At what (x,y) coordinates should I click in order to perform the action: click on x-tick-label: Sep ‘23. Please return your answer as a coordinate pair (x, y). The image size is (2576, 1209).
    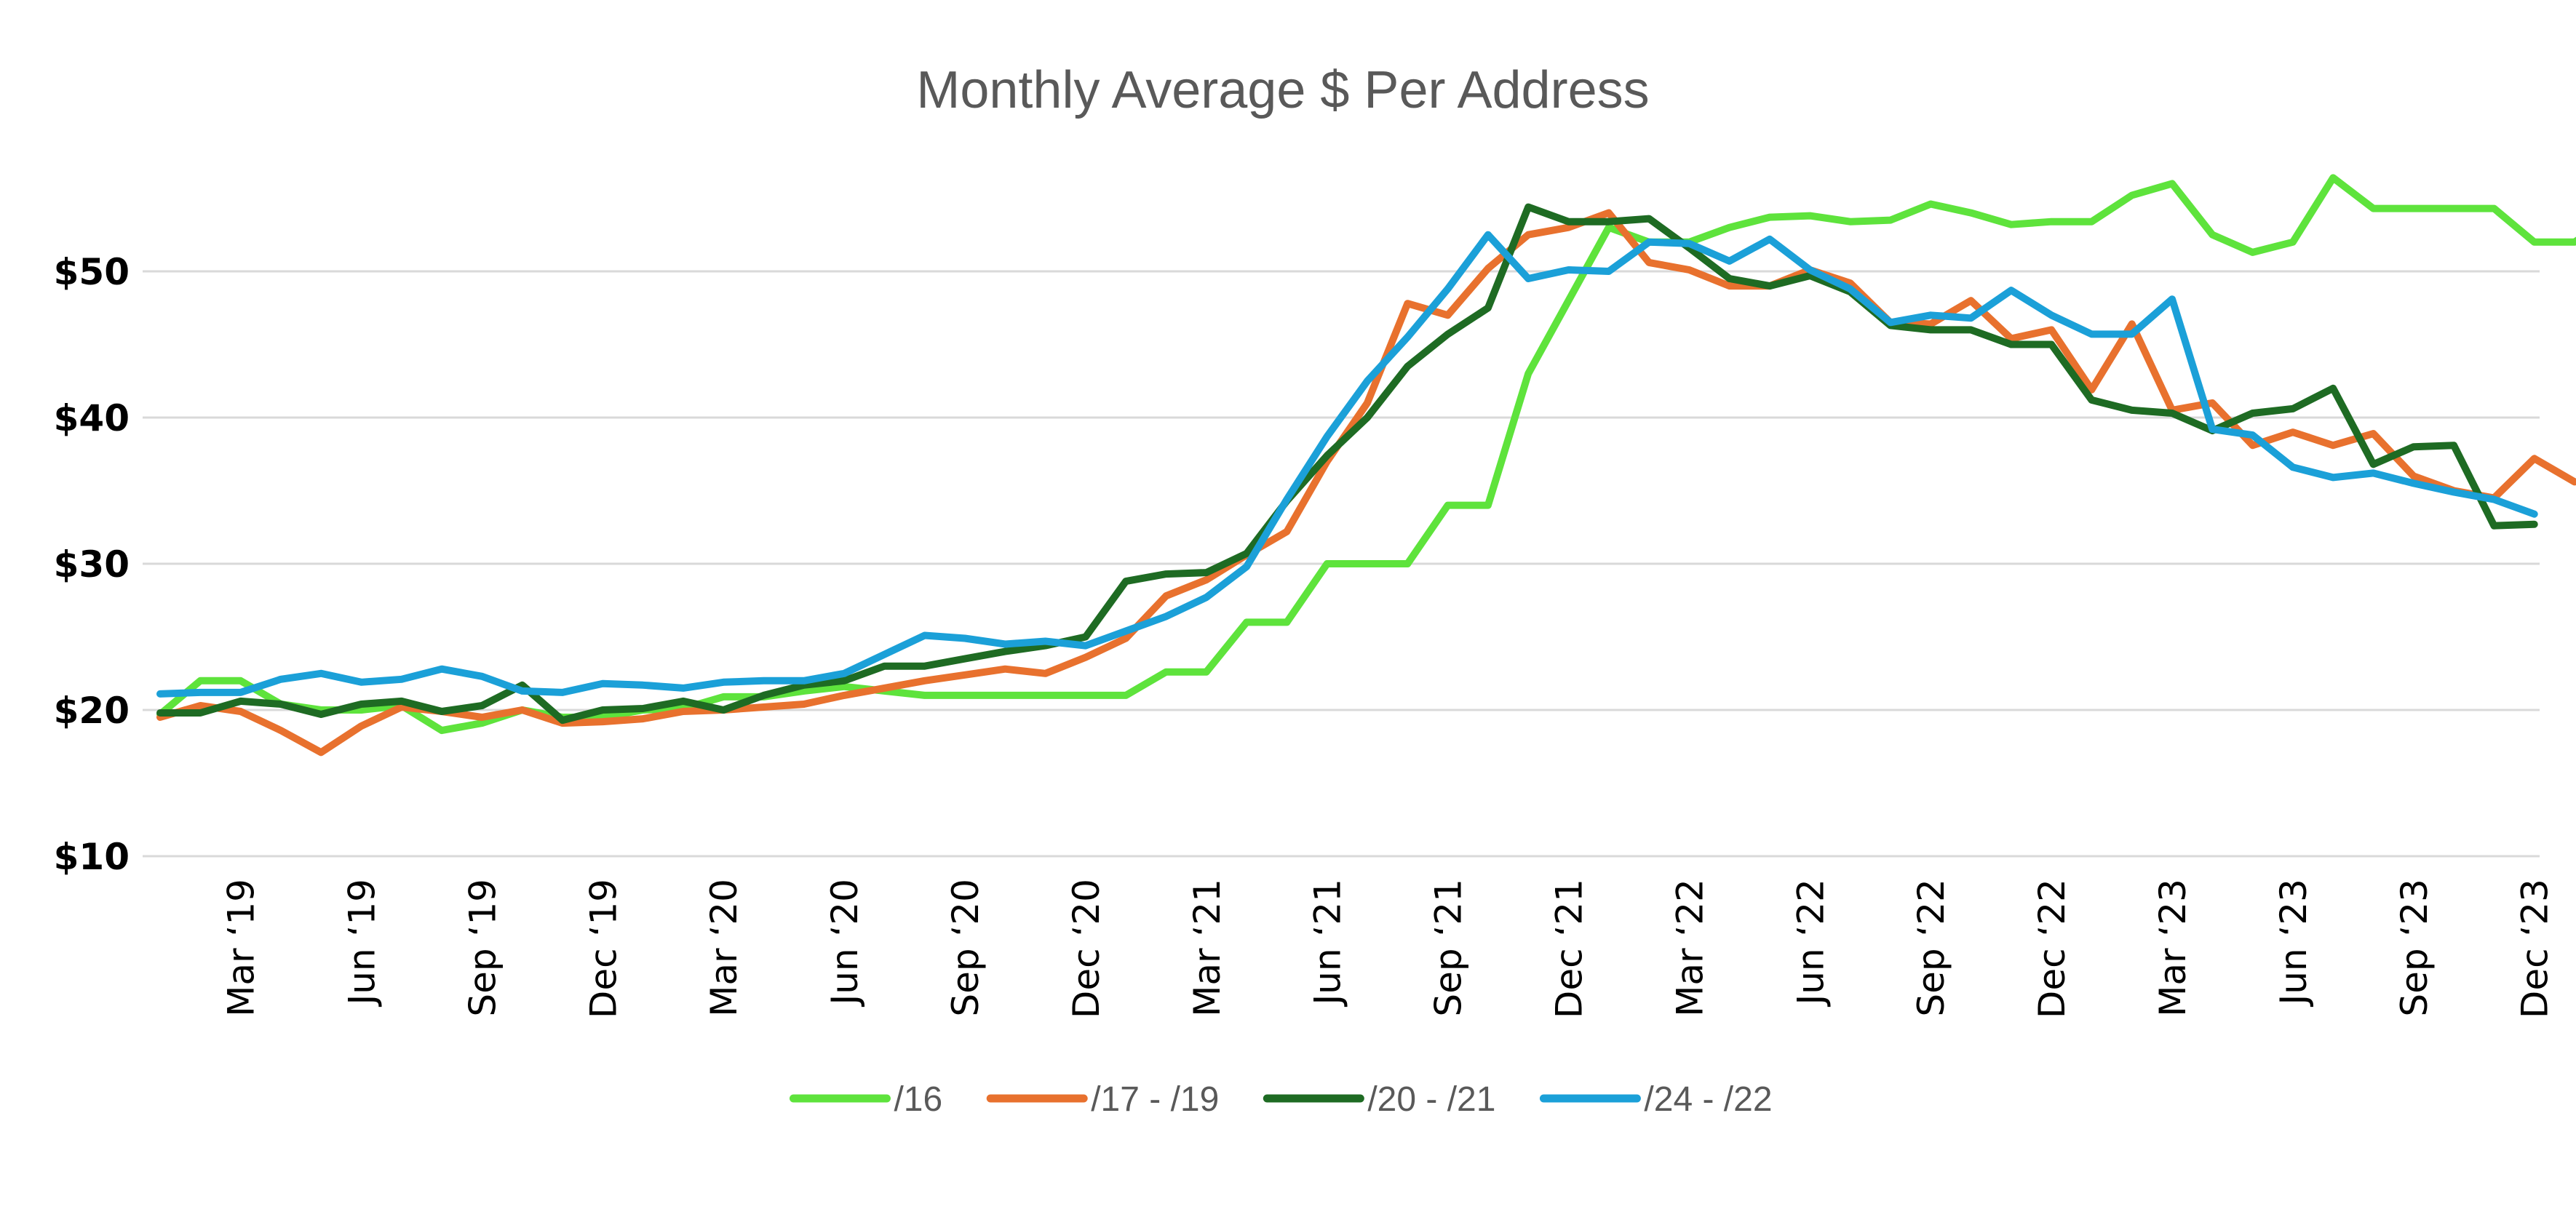
    Looking at the image, I should click on (2414, 948).